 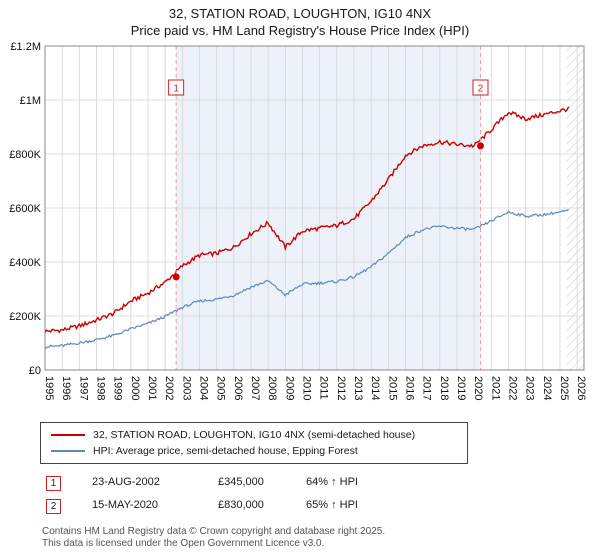 I want to click on y-axis-tick-label: £600K, so click(x=25, y=209).